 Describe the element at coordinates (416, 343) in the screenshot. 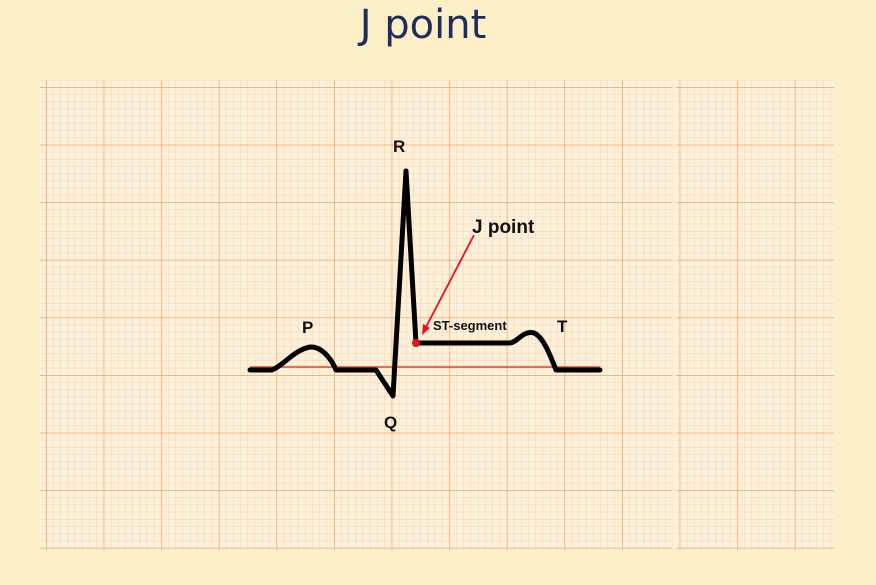

I see `j-point-marker` at that location.